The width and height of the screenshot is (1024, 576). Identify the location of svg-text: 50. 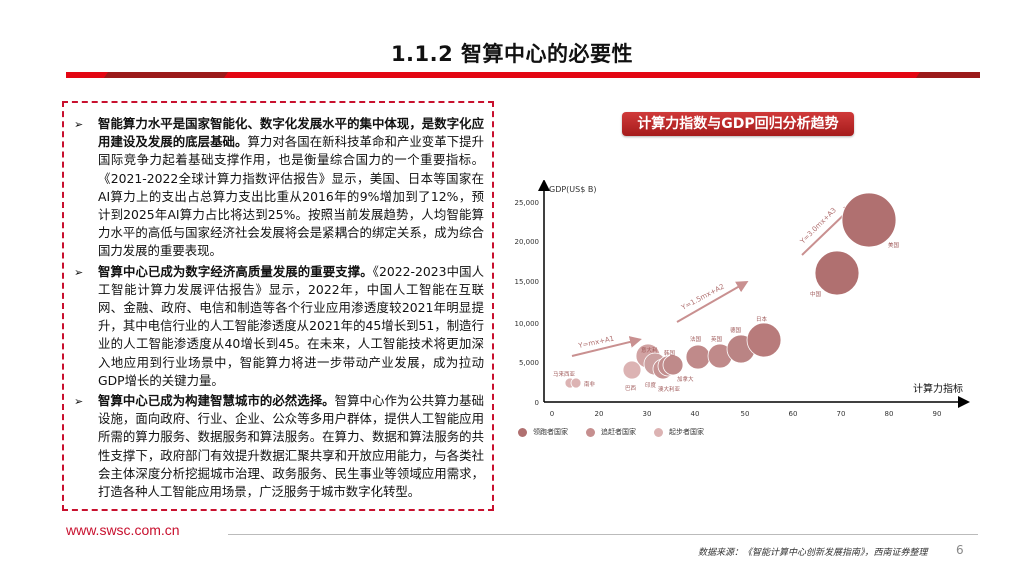
(745, 414).